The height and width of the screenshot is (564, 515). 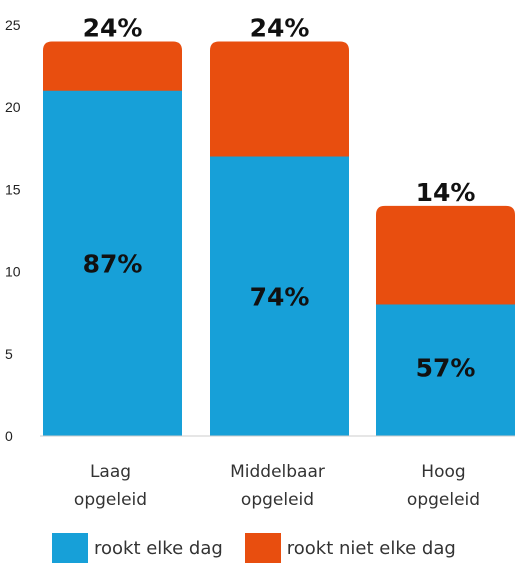 I want to click on y-tick-label: 15, so click(x=13, y=189).